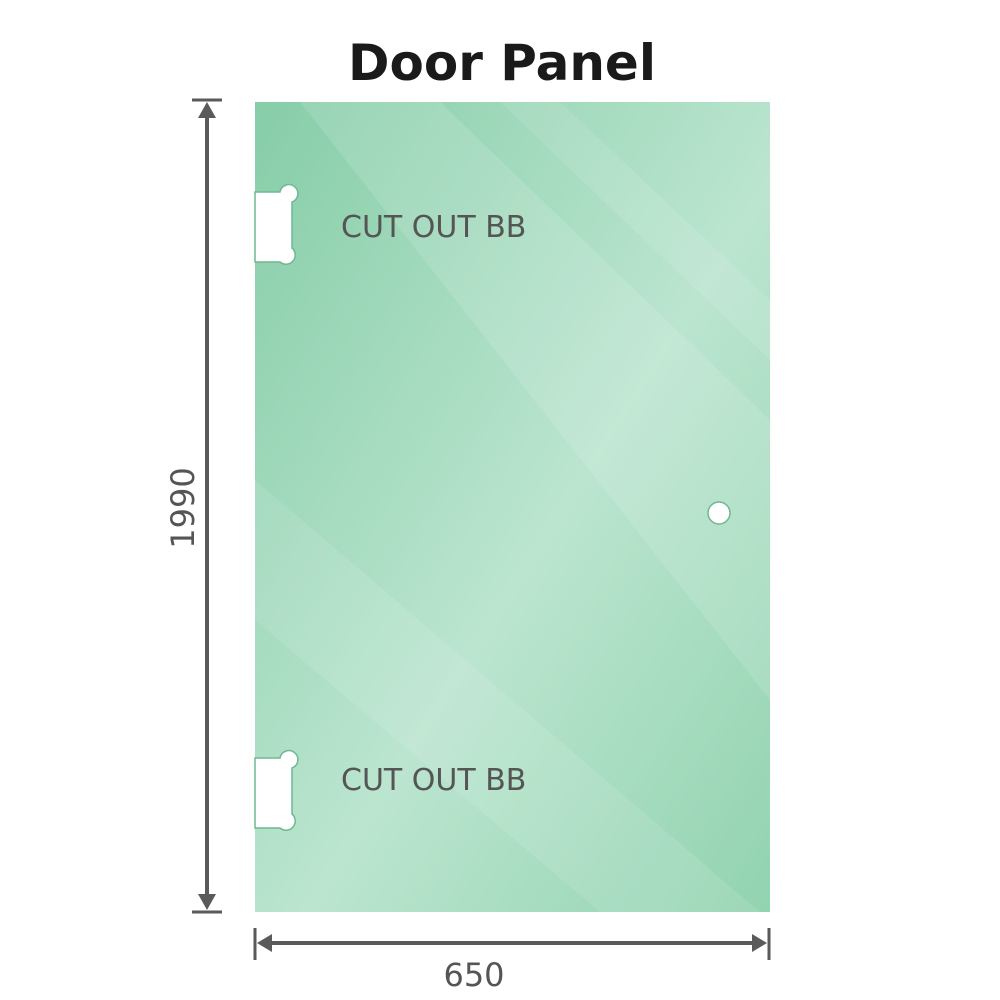 The width and height of the screenshot is (1000, 1000). I want to click on page-title: Door Panel, so click(502, 63).